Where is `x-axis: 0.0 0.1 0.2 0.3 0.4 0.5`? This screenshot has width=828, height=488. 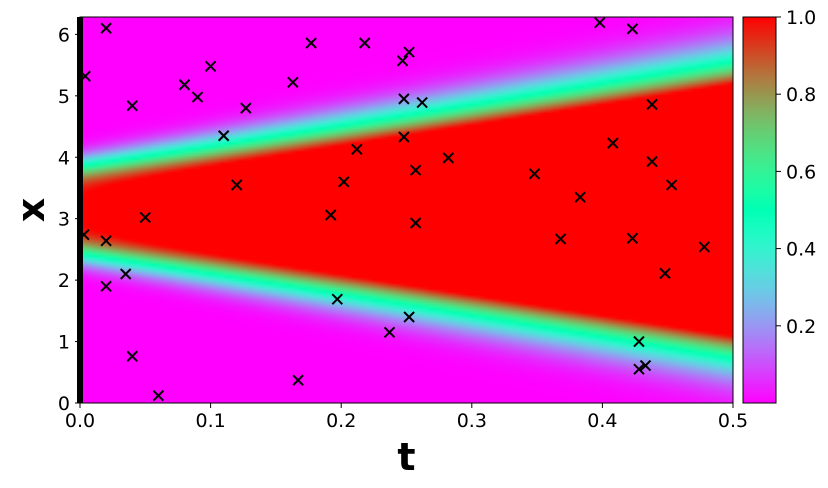
x-axis: 0.0 0.1 0.2 0.3 0.4 0.5 is located at coordinates (406, 417).